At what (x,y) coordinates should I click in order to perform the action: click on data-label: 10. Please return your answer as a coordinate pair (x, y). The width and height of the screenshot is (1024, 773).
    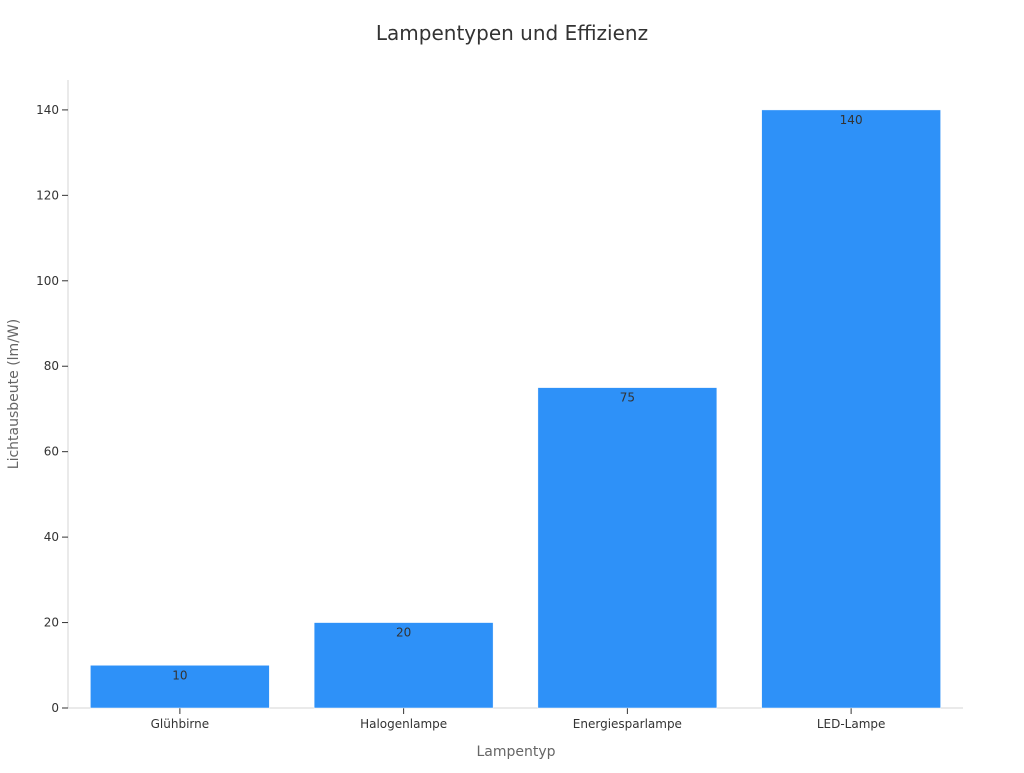
    Looking at the image, I should click on (179, 675).